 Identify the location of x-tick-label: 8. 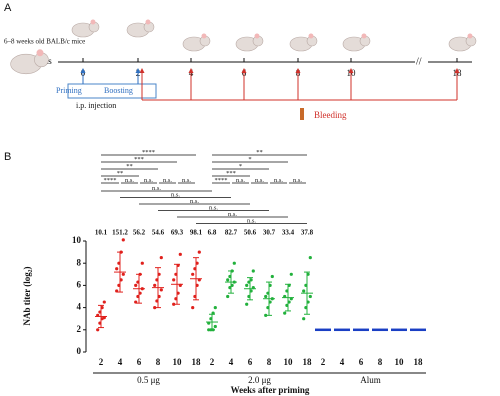
(158, 362).